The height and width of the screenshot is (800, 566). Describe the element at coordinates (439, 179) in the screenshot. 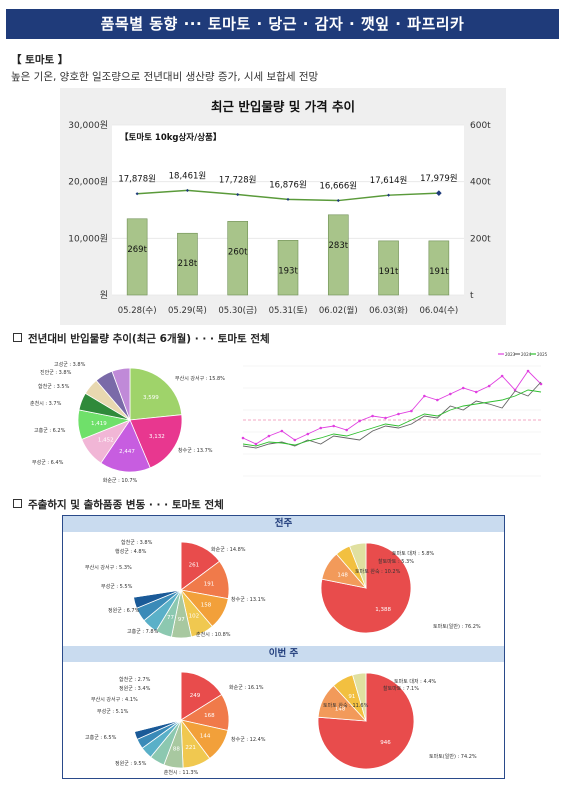

I see `price-label: 17,979원` at that location.